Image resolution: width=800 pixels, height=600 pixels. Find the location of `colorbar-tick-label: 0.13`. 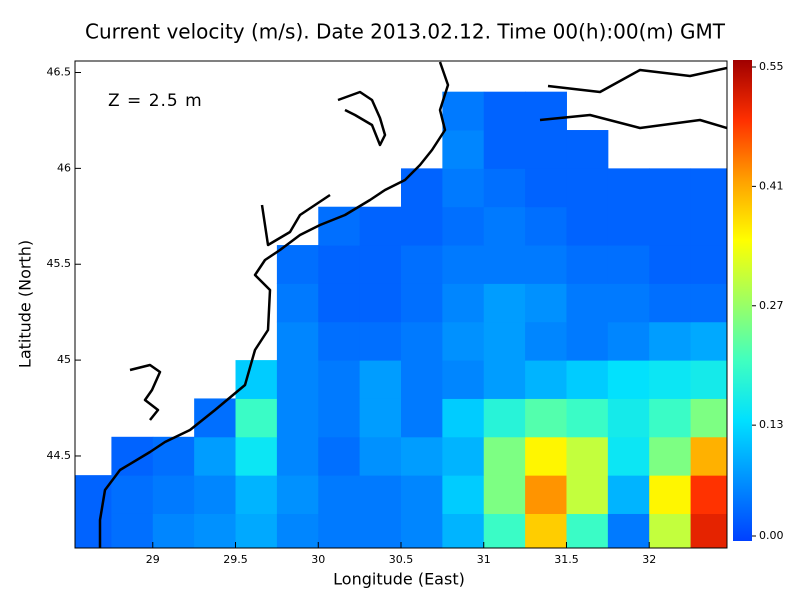

colorbar-tick-label: 0.13 is located at coordinates (771, 424).